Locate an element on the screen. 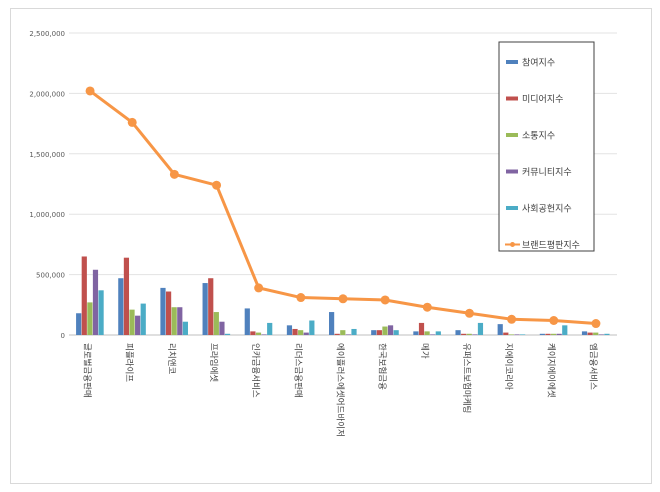  legend-label: 소통지수 is located at coordinates (538, 136).